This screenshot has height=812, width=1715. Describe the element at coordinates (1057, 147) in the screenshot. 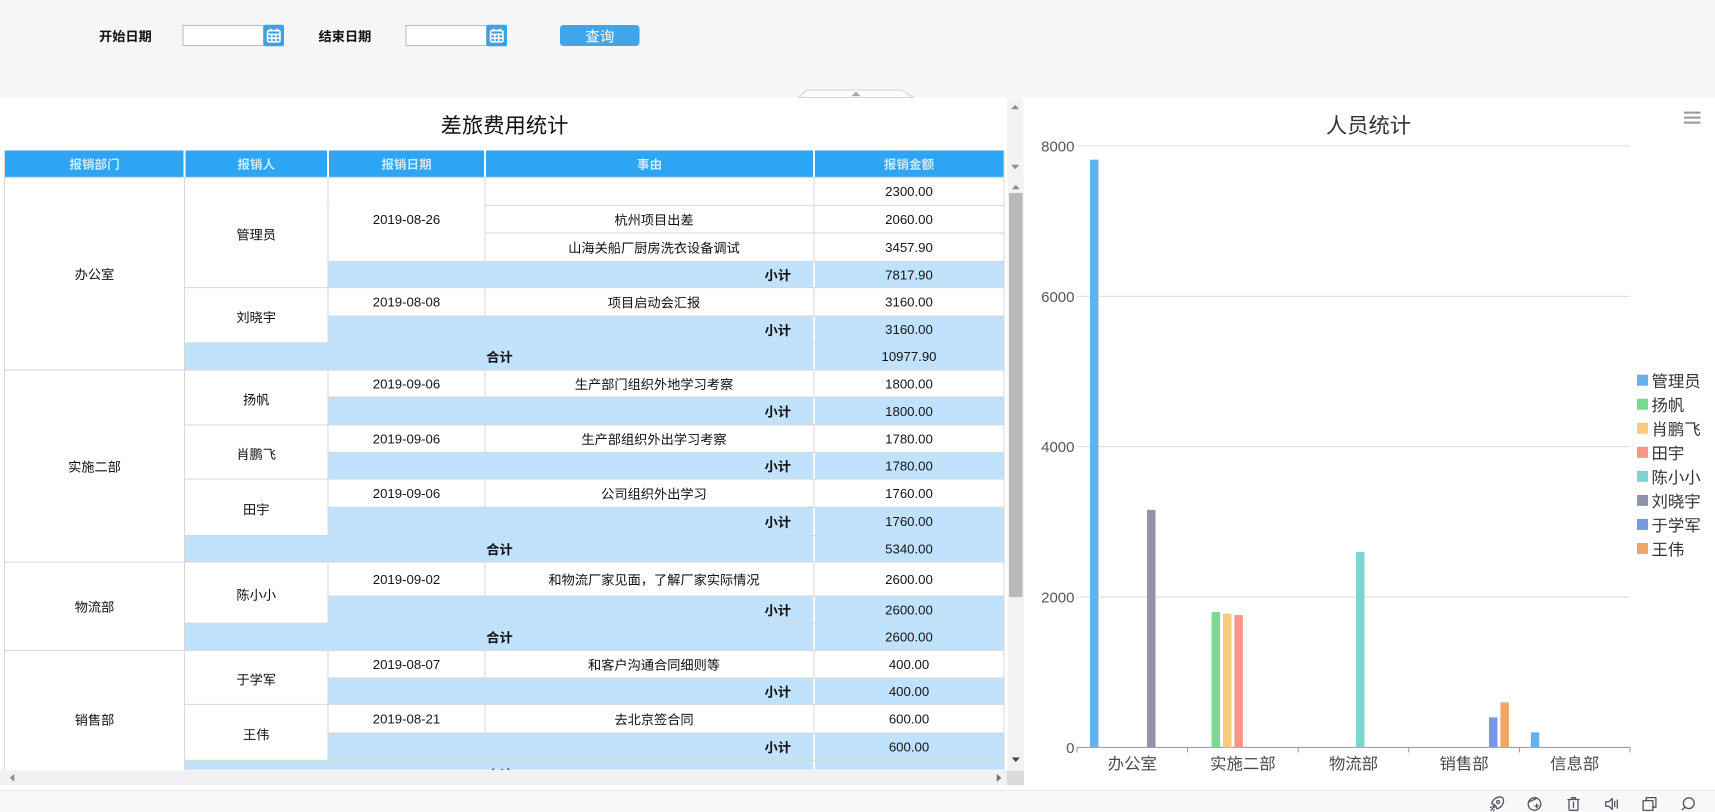

I see `svg-text: 8000` at that location.